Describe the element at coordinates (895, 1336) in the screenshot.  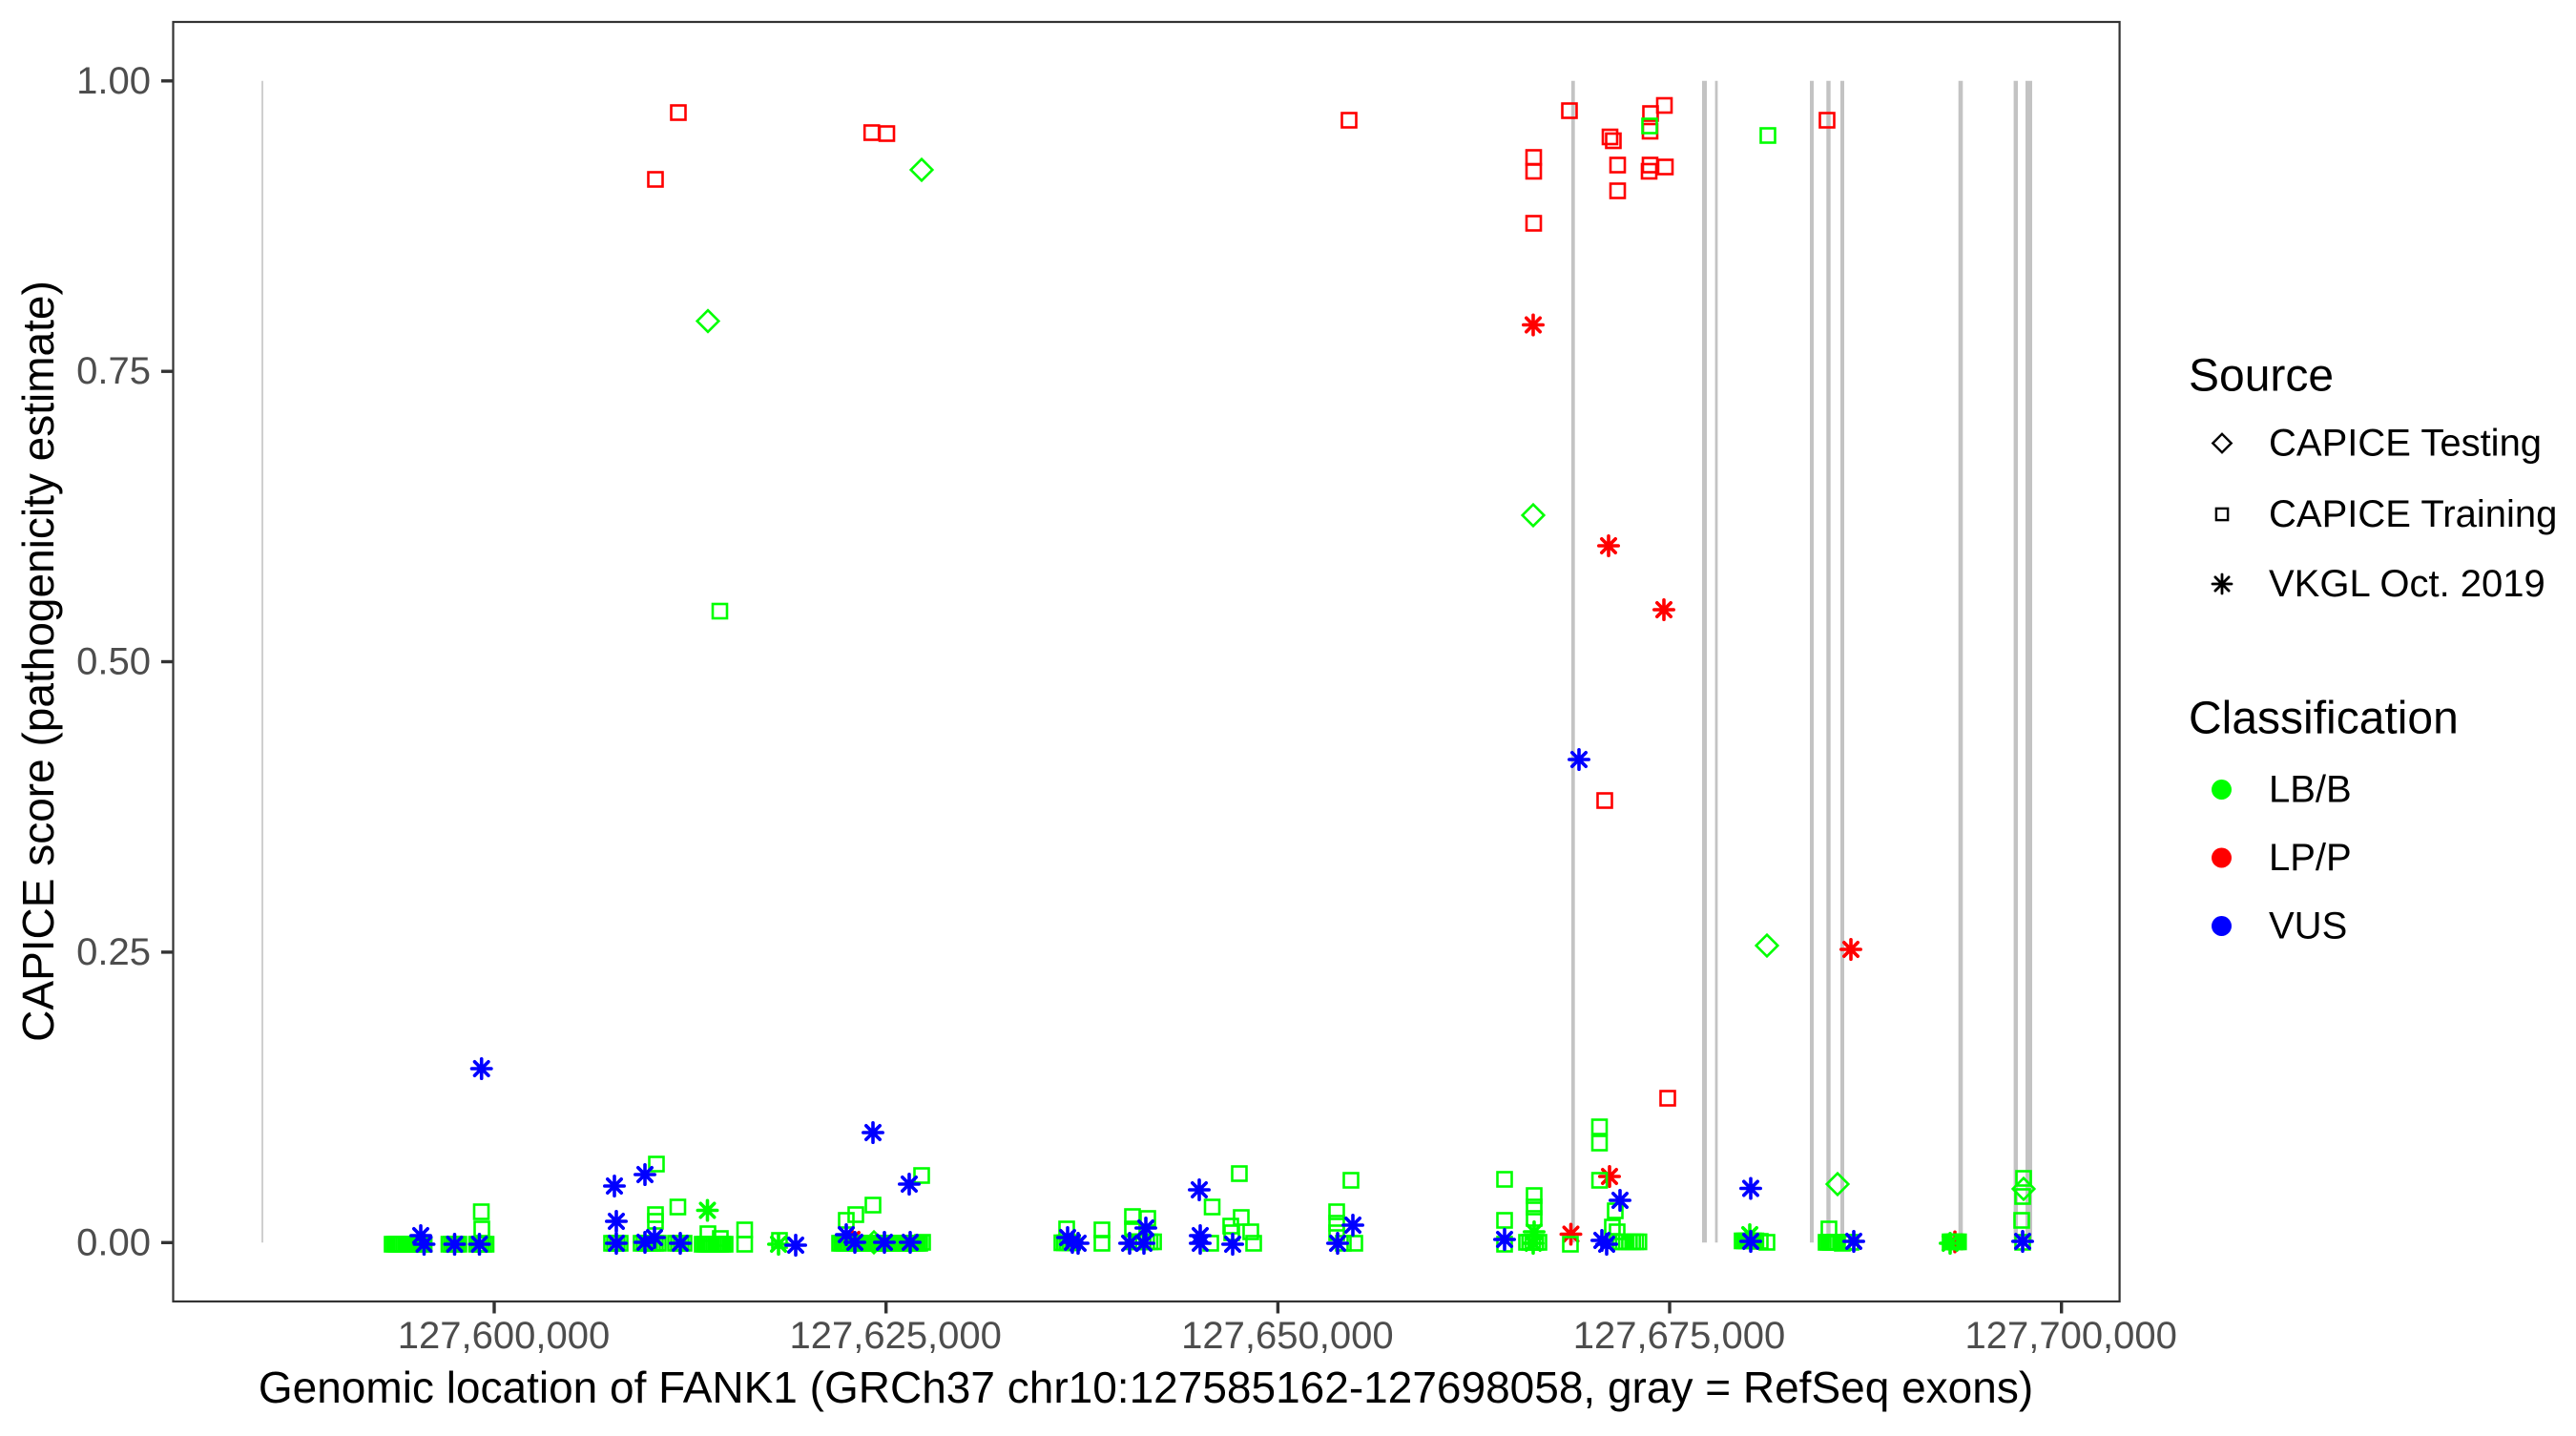
I see `svg-text: 127,625,000` at that location.